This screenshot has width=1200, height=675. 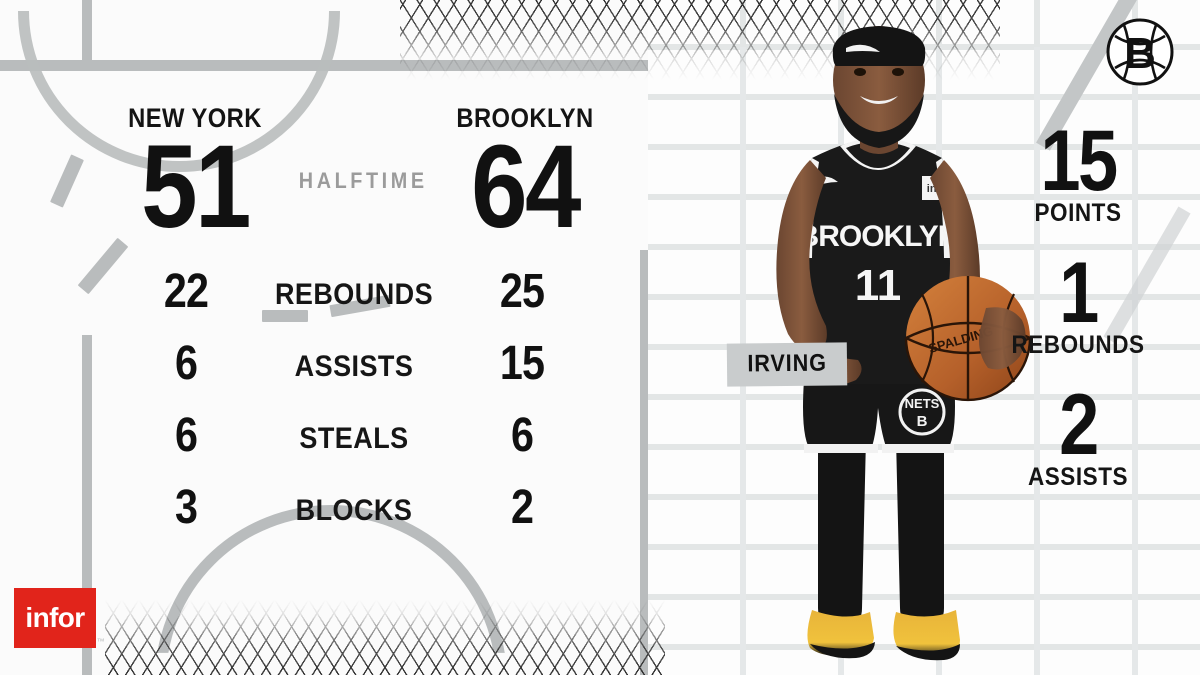 I want to click on table-row: 6 ASSISTS 15, so click(x=353, y=378).